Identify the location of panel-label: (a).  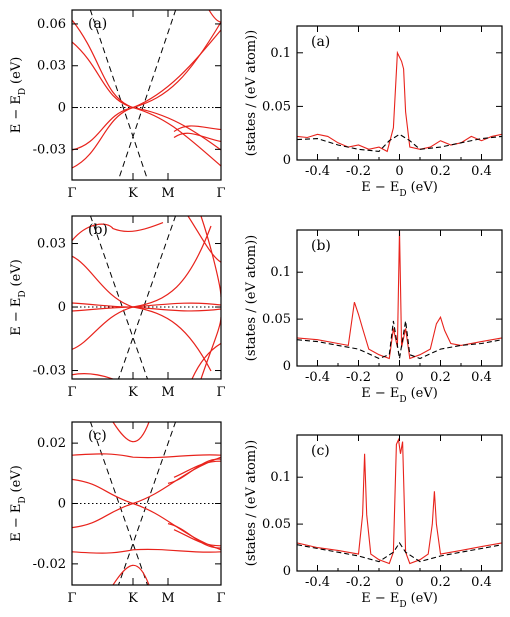
(320, 42).